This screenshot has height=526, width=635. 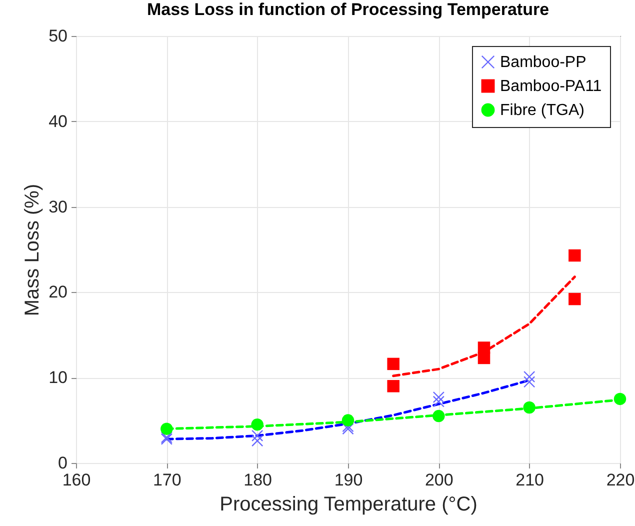 I want to click on y-tick-label: 50, so click(x=58, y=36).